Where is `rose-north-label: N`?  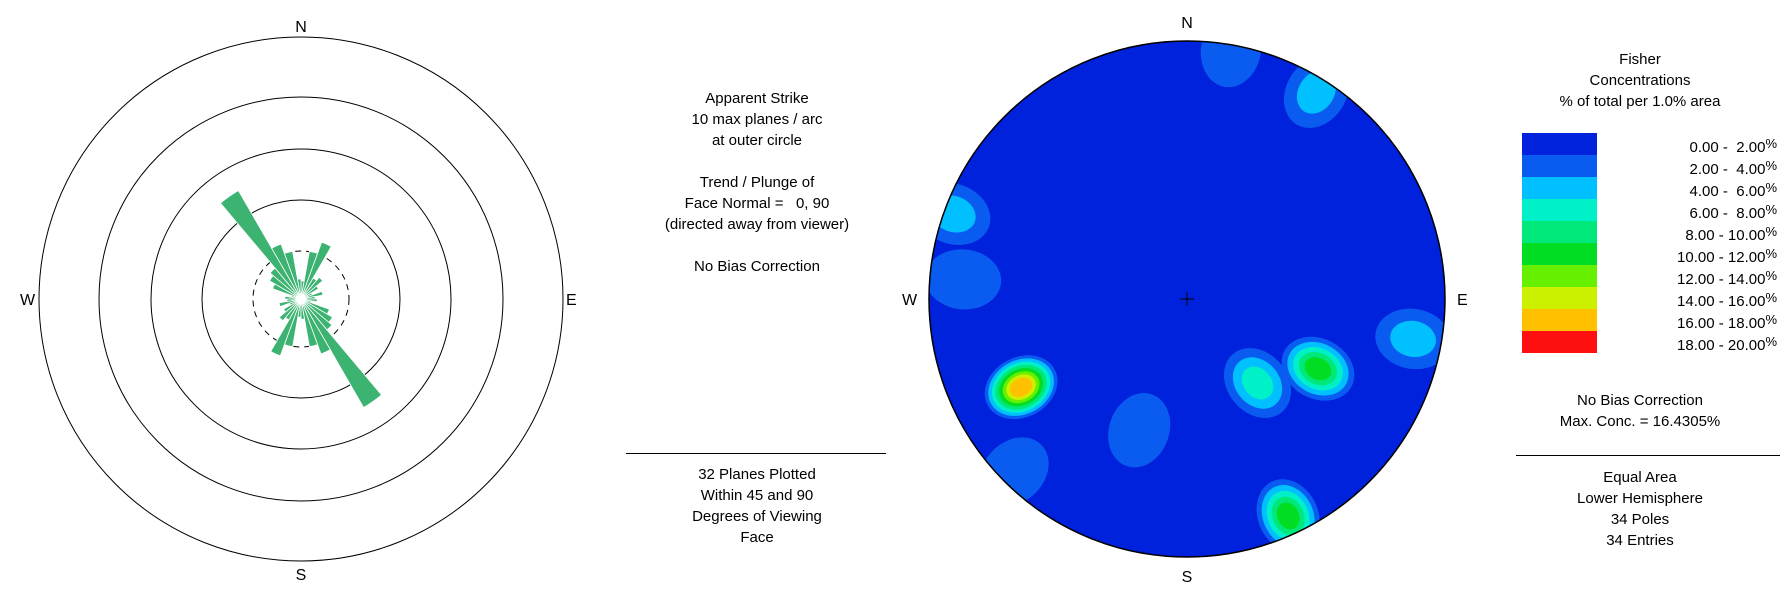
rose-north-label: N is located at coordinates (301, 27).